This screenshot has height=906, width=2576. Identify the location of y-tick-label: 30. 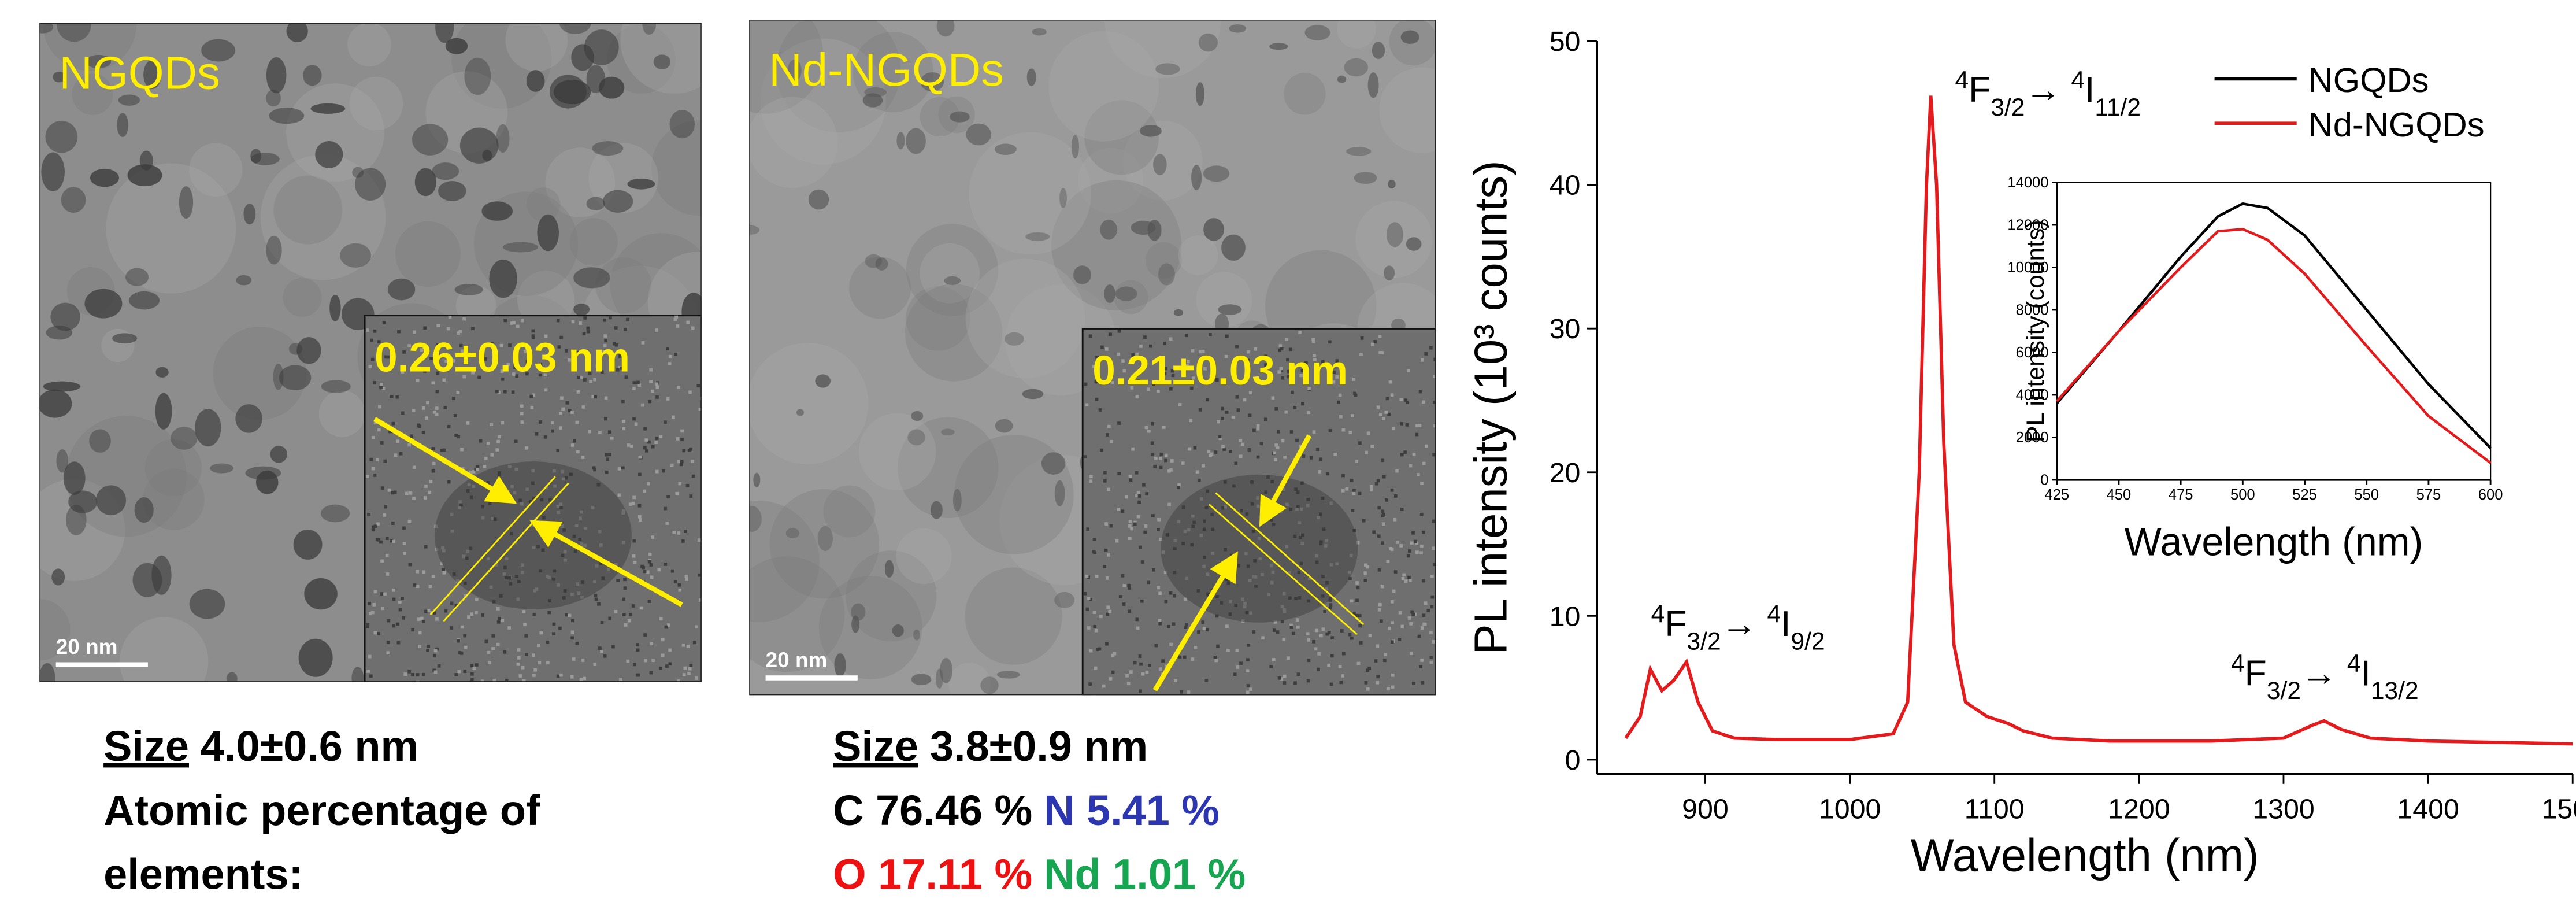
(1565, 329).